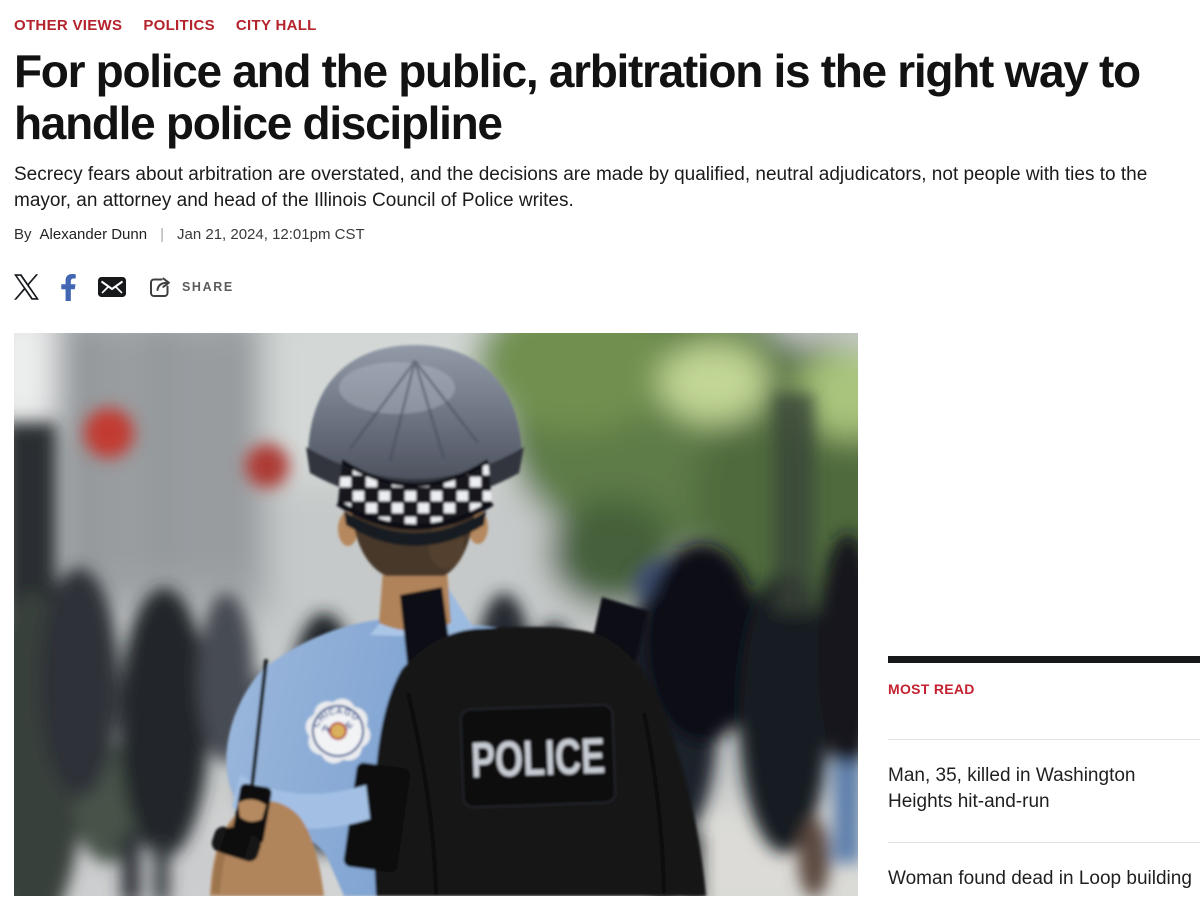 The width and height of the screenshot is (1200, 920). Describe the element at coordinates (179, 25) in the screenshot. I see `category-link-politics: POLITICS` at that location.